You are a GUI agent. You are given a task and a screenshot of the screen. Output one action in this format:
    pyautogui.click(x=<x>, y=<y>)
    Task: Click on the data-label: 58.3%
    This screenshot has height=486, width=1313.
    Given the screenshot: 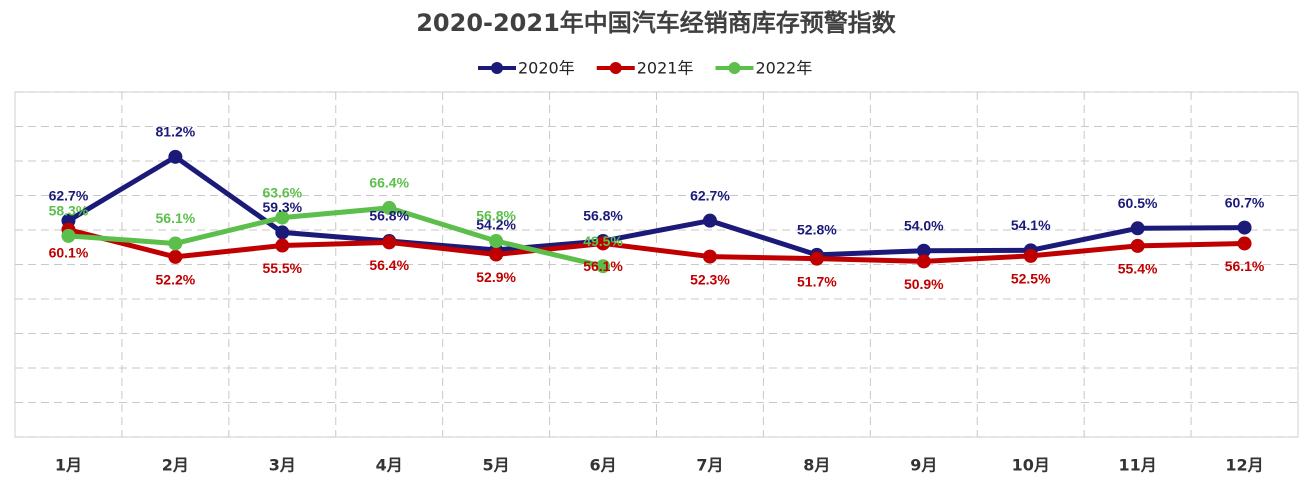 What is the action you would take?
    pyautogui.click(x=69, y=211)
    